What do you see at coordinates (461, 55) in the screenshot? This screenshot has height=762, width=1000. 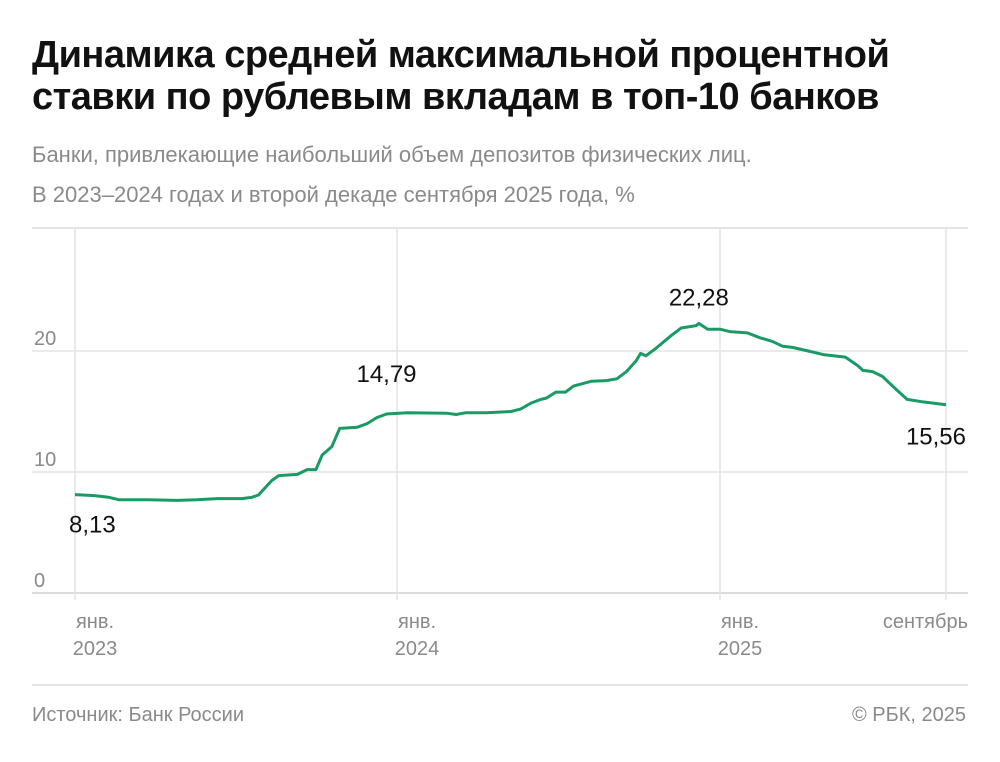 I see `title-line-1: Динамика средней максимальной процентной` at bounding box center [461, 55].